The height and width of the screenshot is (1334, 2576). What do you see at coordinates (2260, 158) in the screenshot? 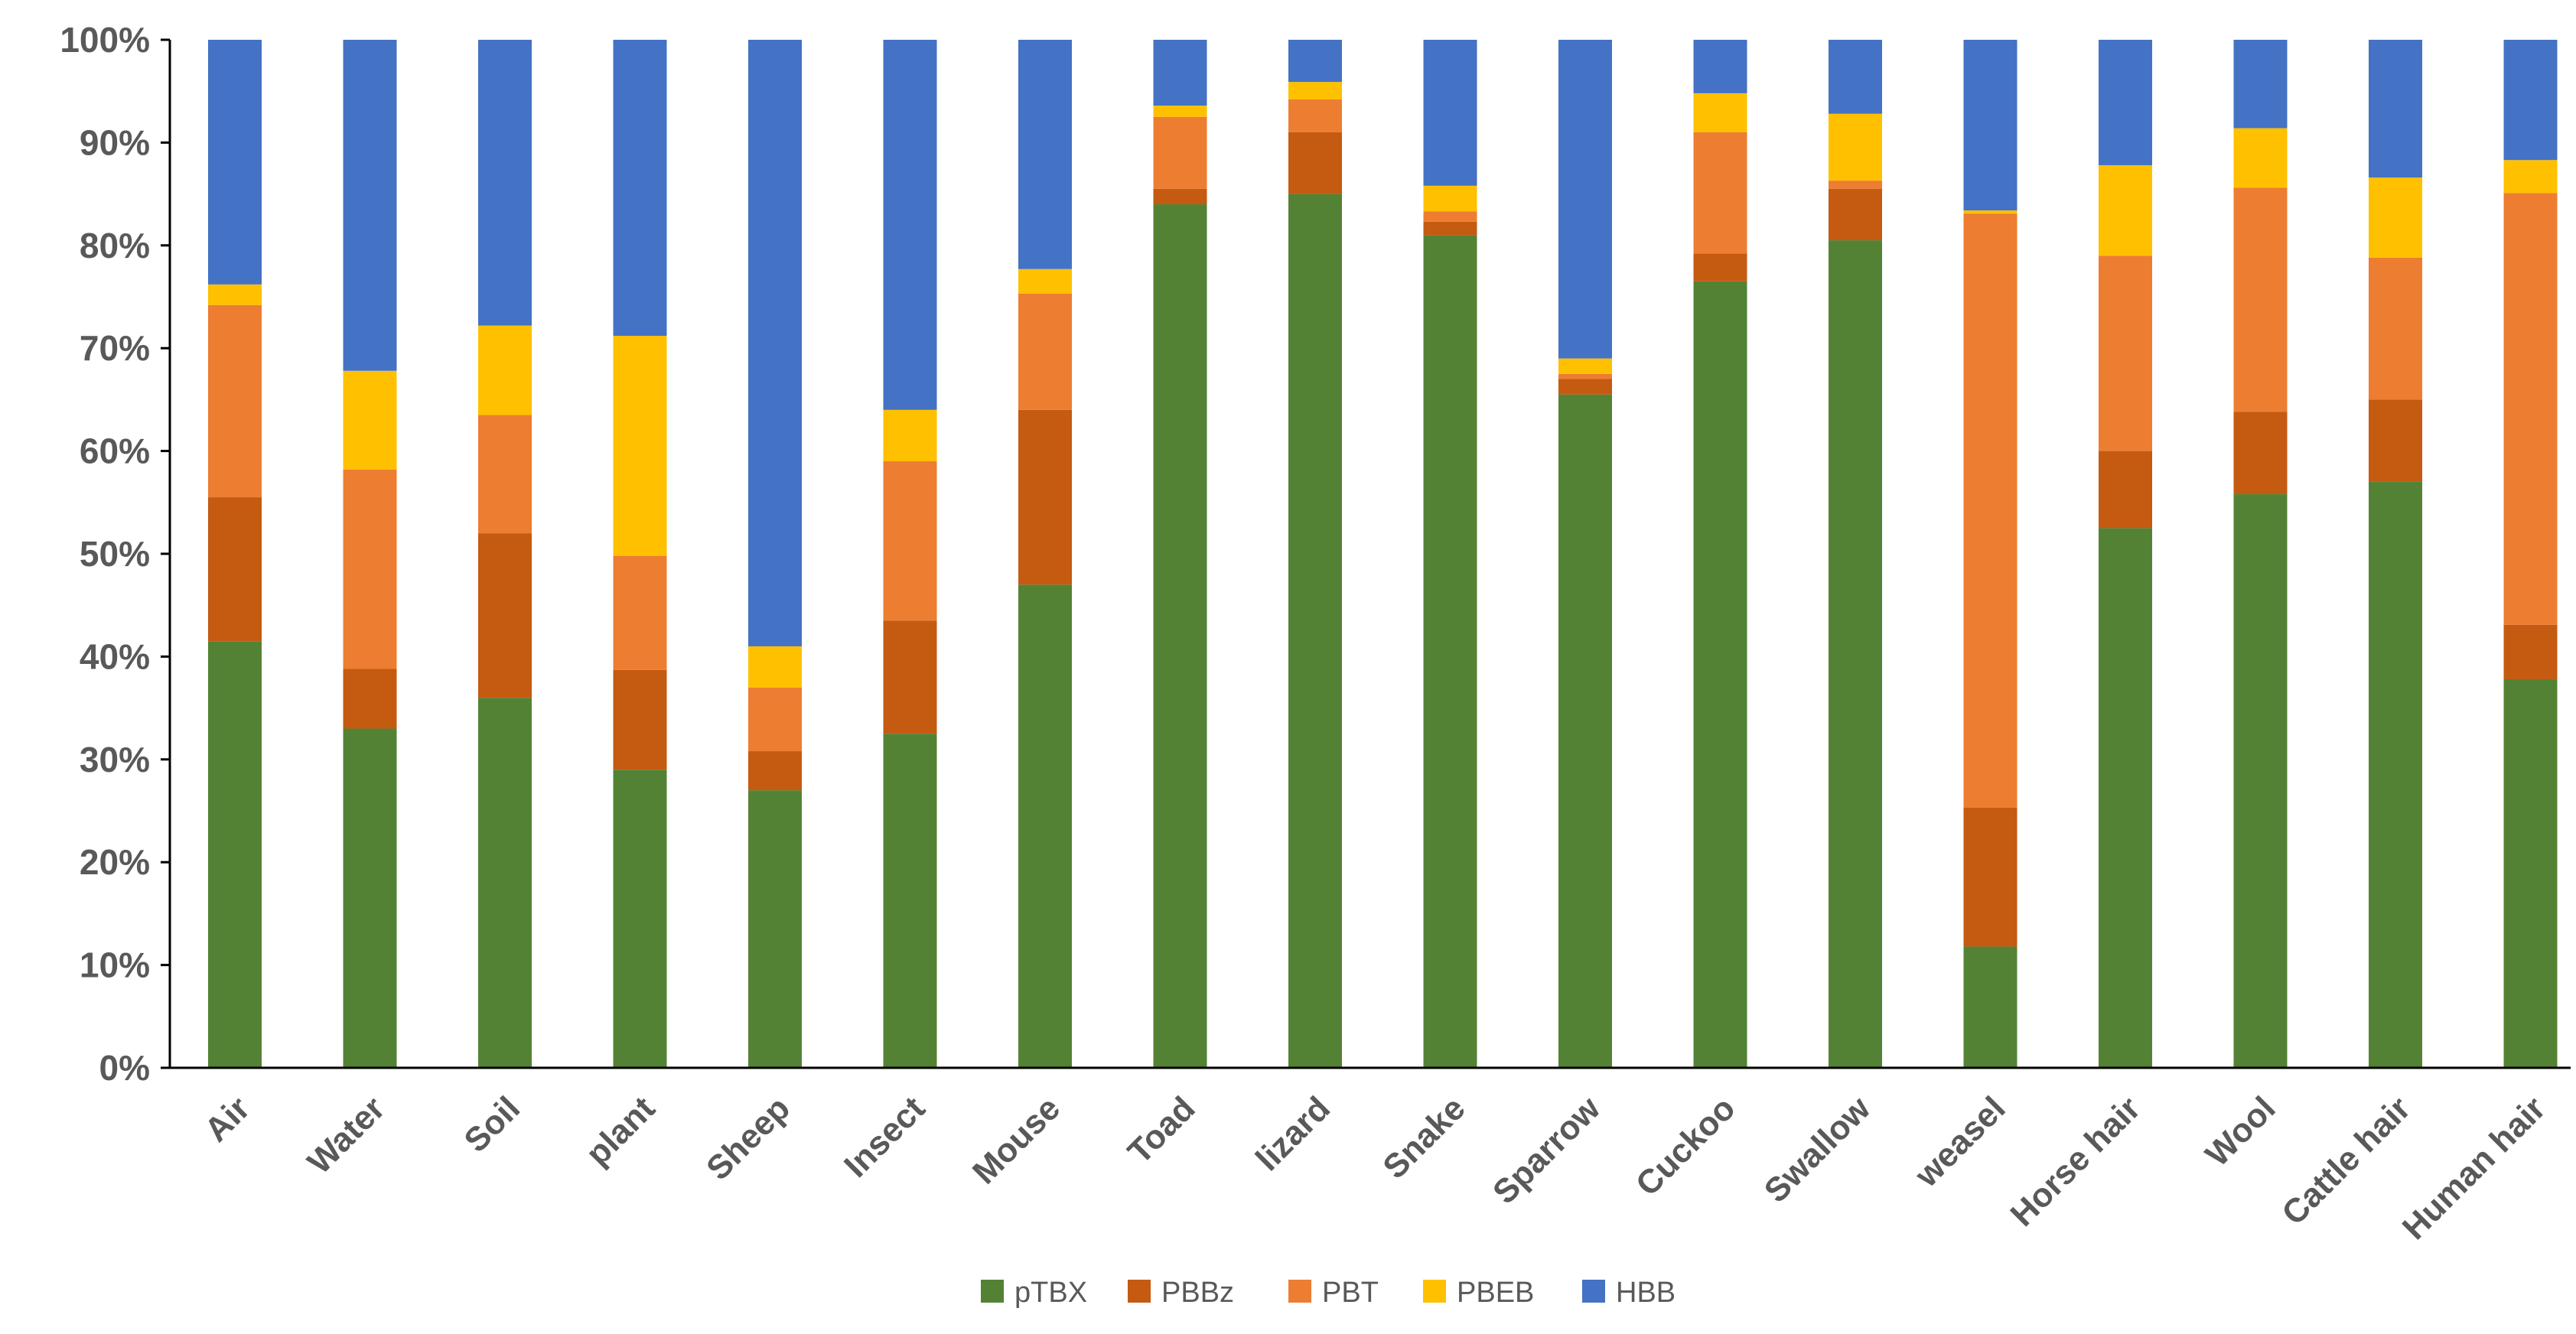
I see `bar-wool-pbeb` at bounding box center [2260, 158].